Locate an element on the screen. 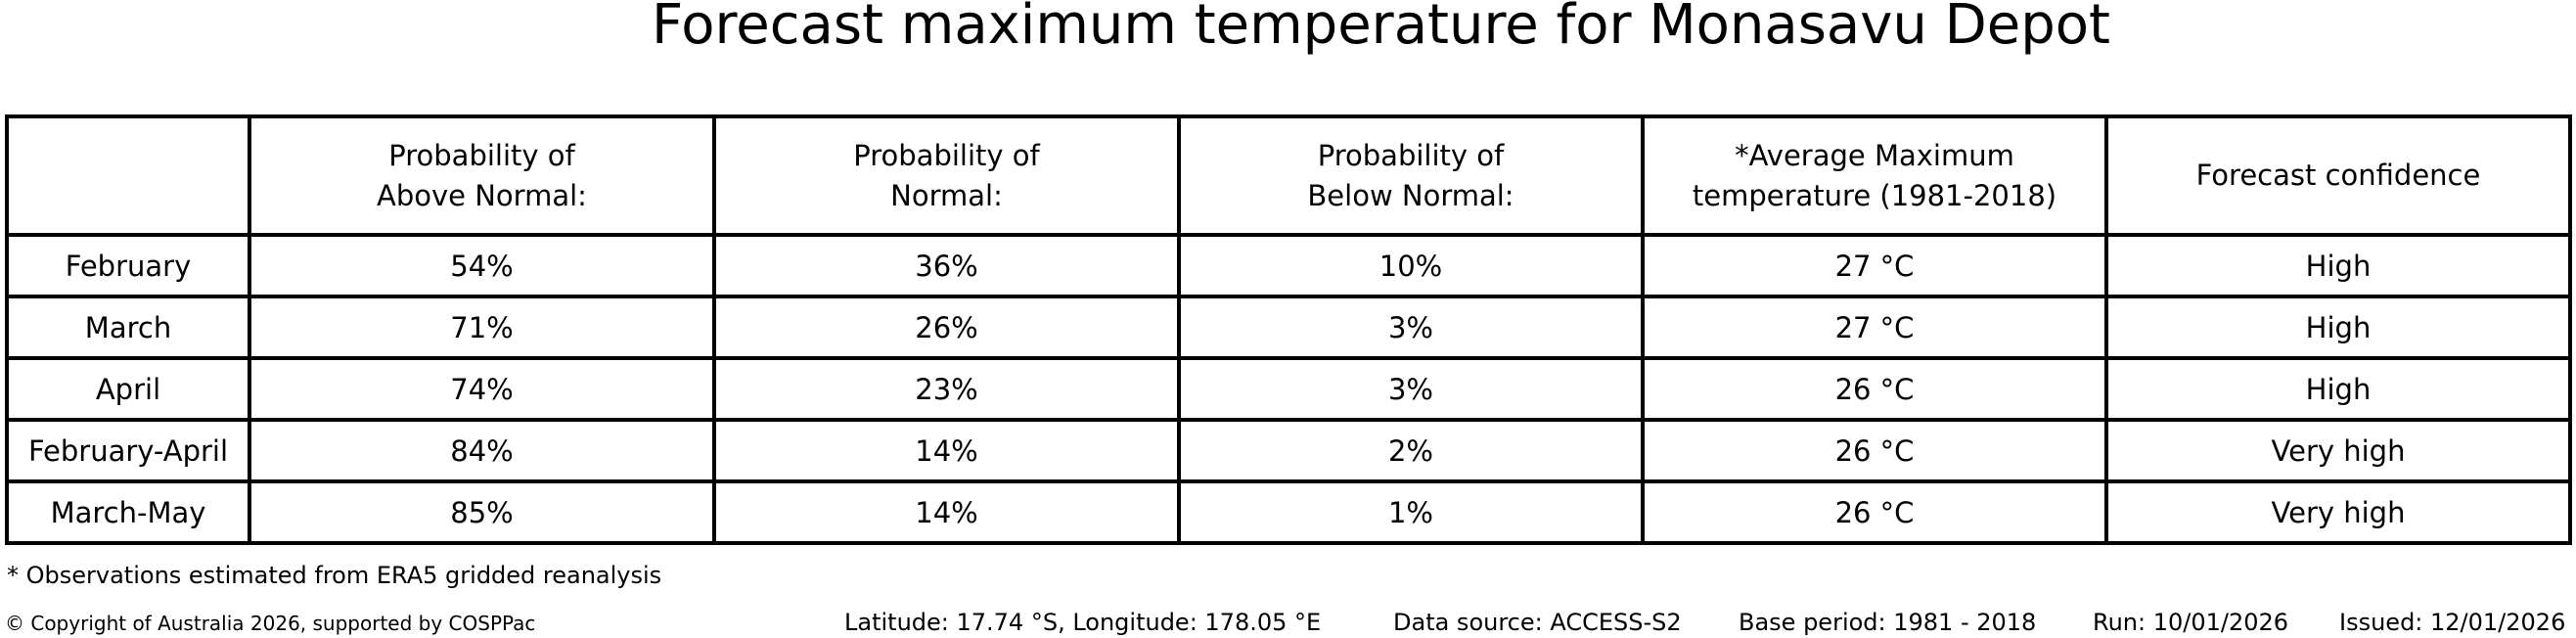 This screenshot has width=2576, height=638. table-cell: 71% is located at coordinates (482, 327).